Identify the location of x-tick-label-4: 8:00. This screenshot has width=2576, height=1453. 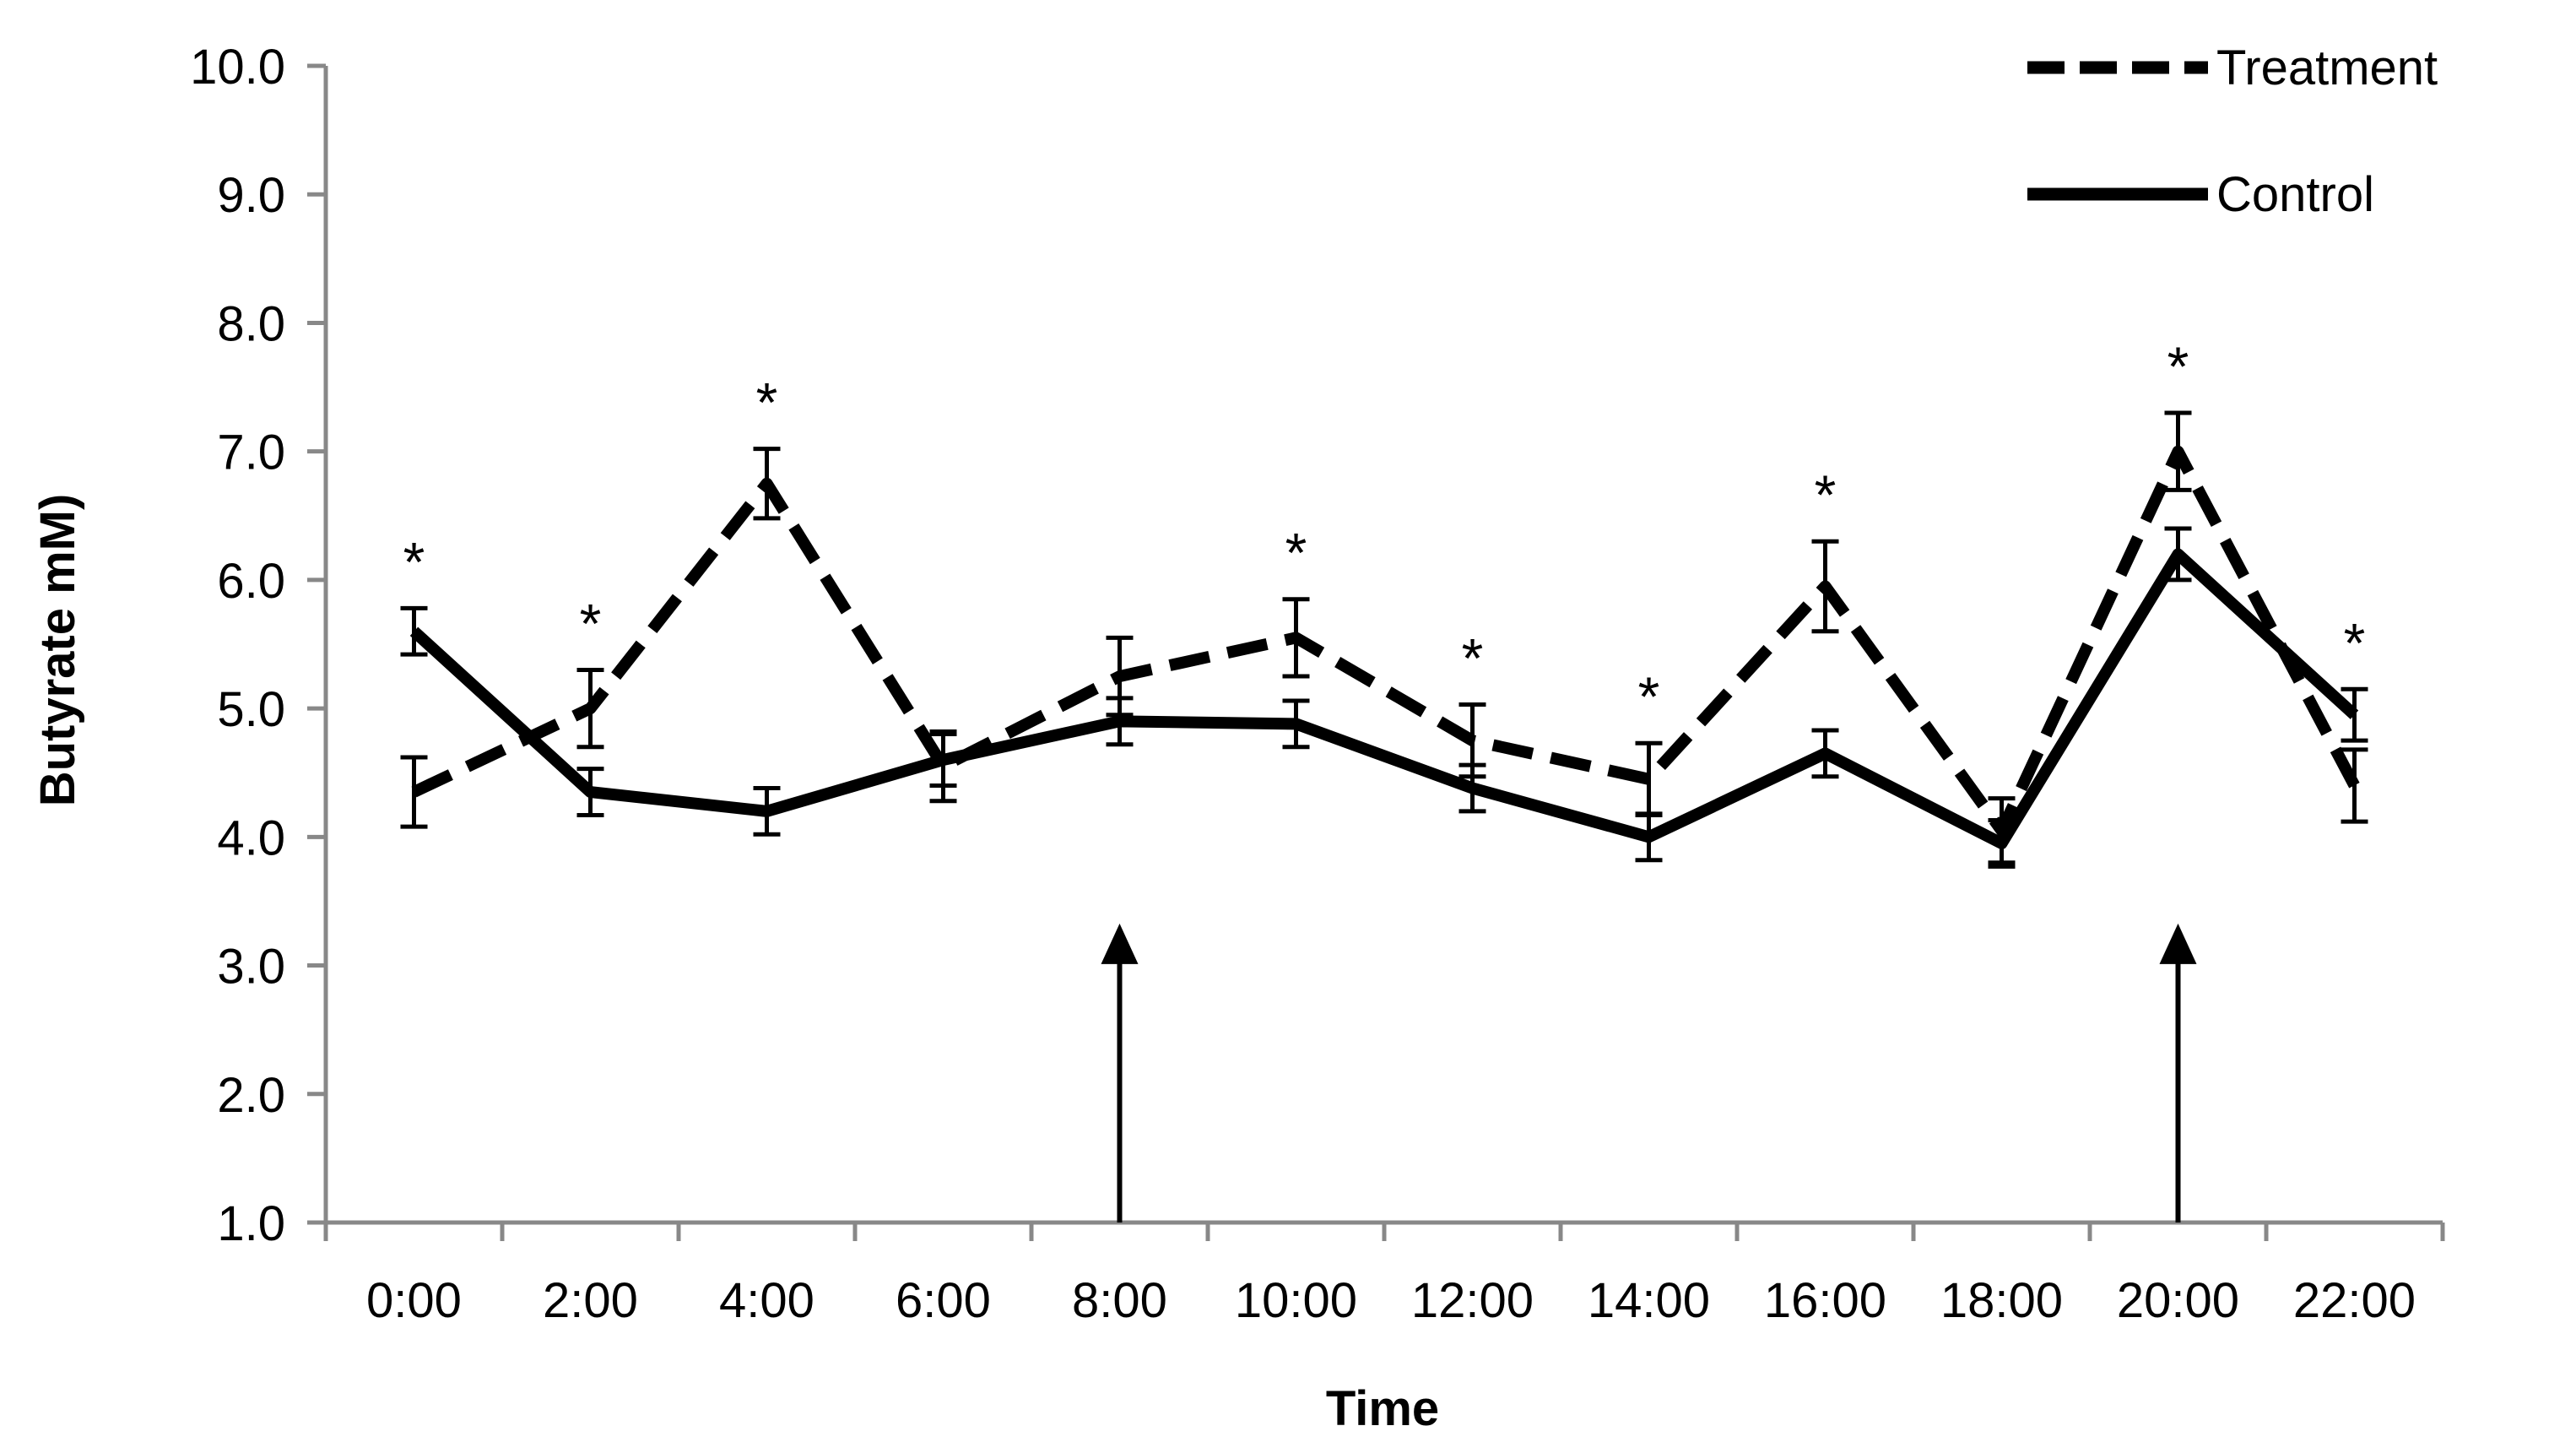
(1119, 1300).